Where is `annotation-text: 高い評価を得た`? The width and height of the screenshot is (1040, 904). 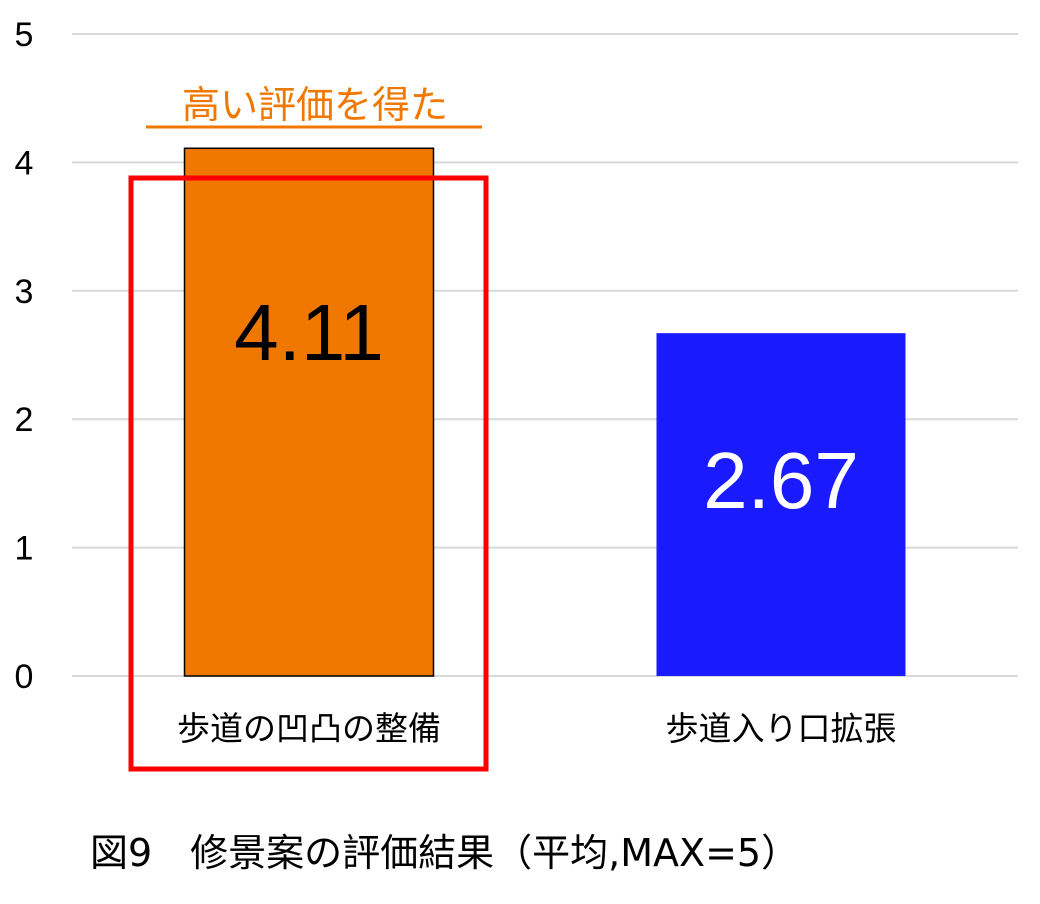
annotation-text: 高い評価を得た is located at coordinates (315, 105).